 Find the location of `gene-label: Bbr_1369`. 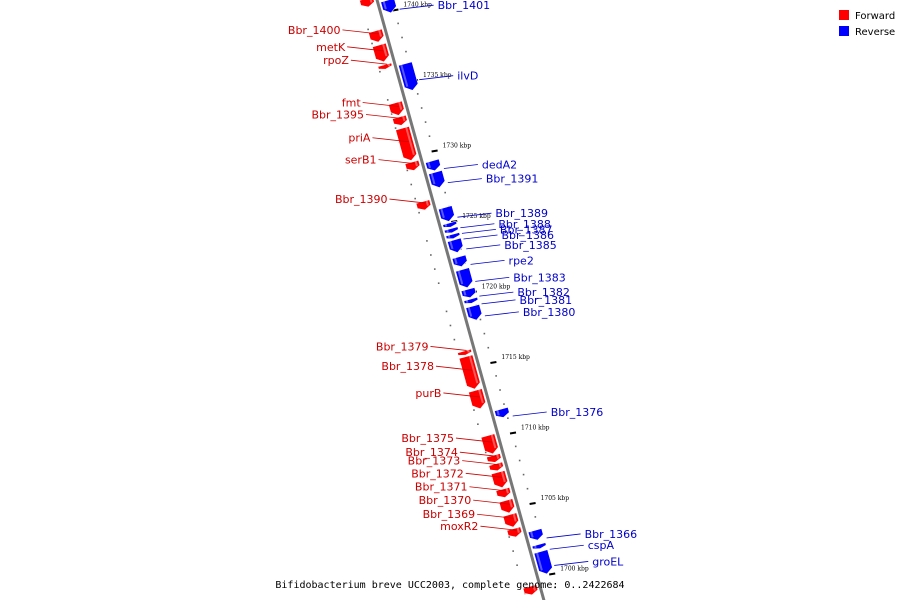

gene-label: Bbr_1369 is located at coordinates (449, 514).